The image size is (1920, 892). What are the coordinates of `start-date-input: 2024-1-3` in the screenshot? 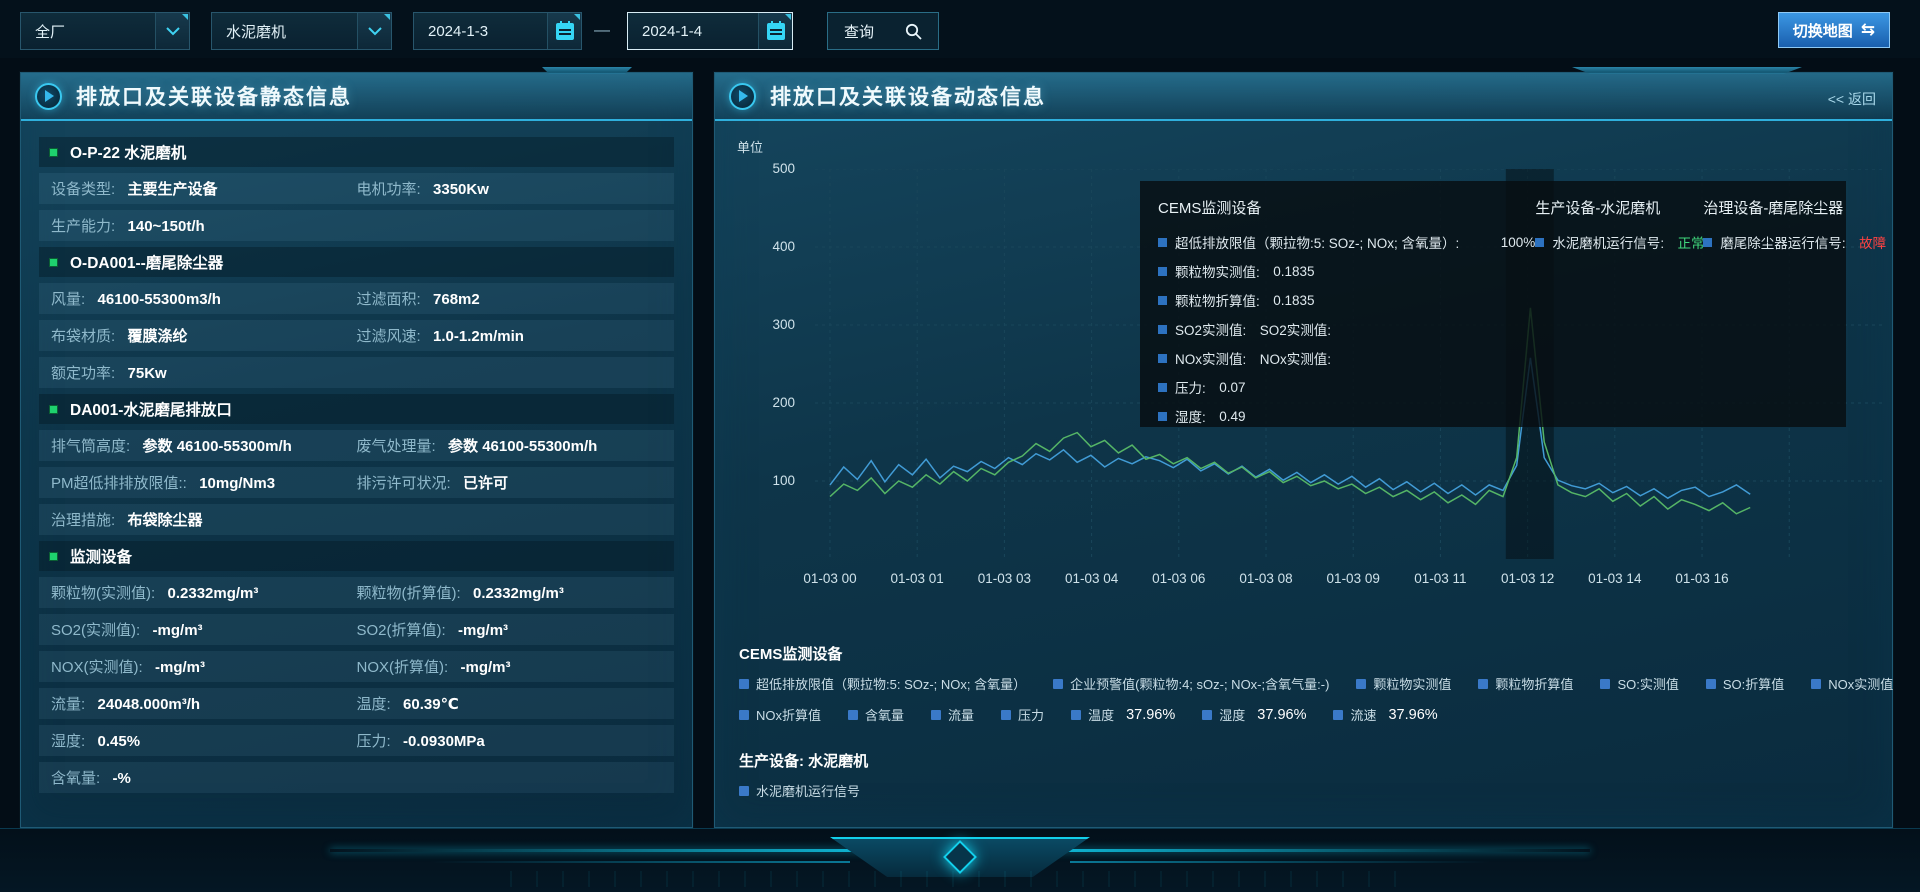 It's located at (497, 31).